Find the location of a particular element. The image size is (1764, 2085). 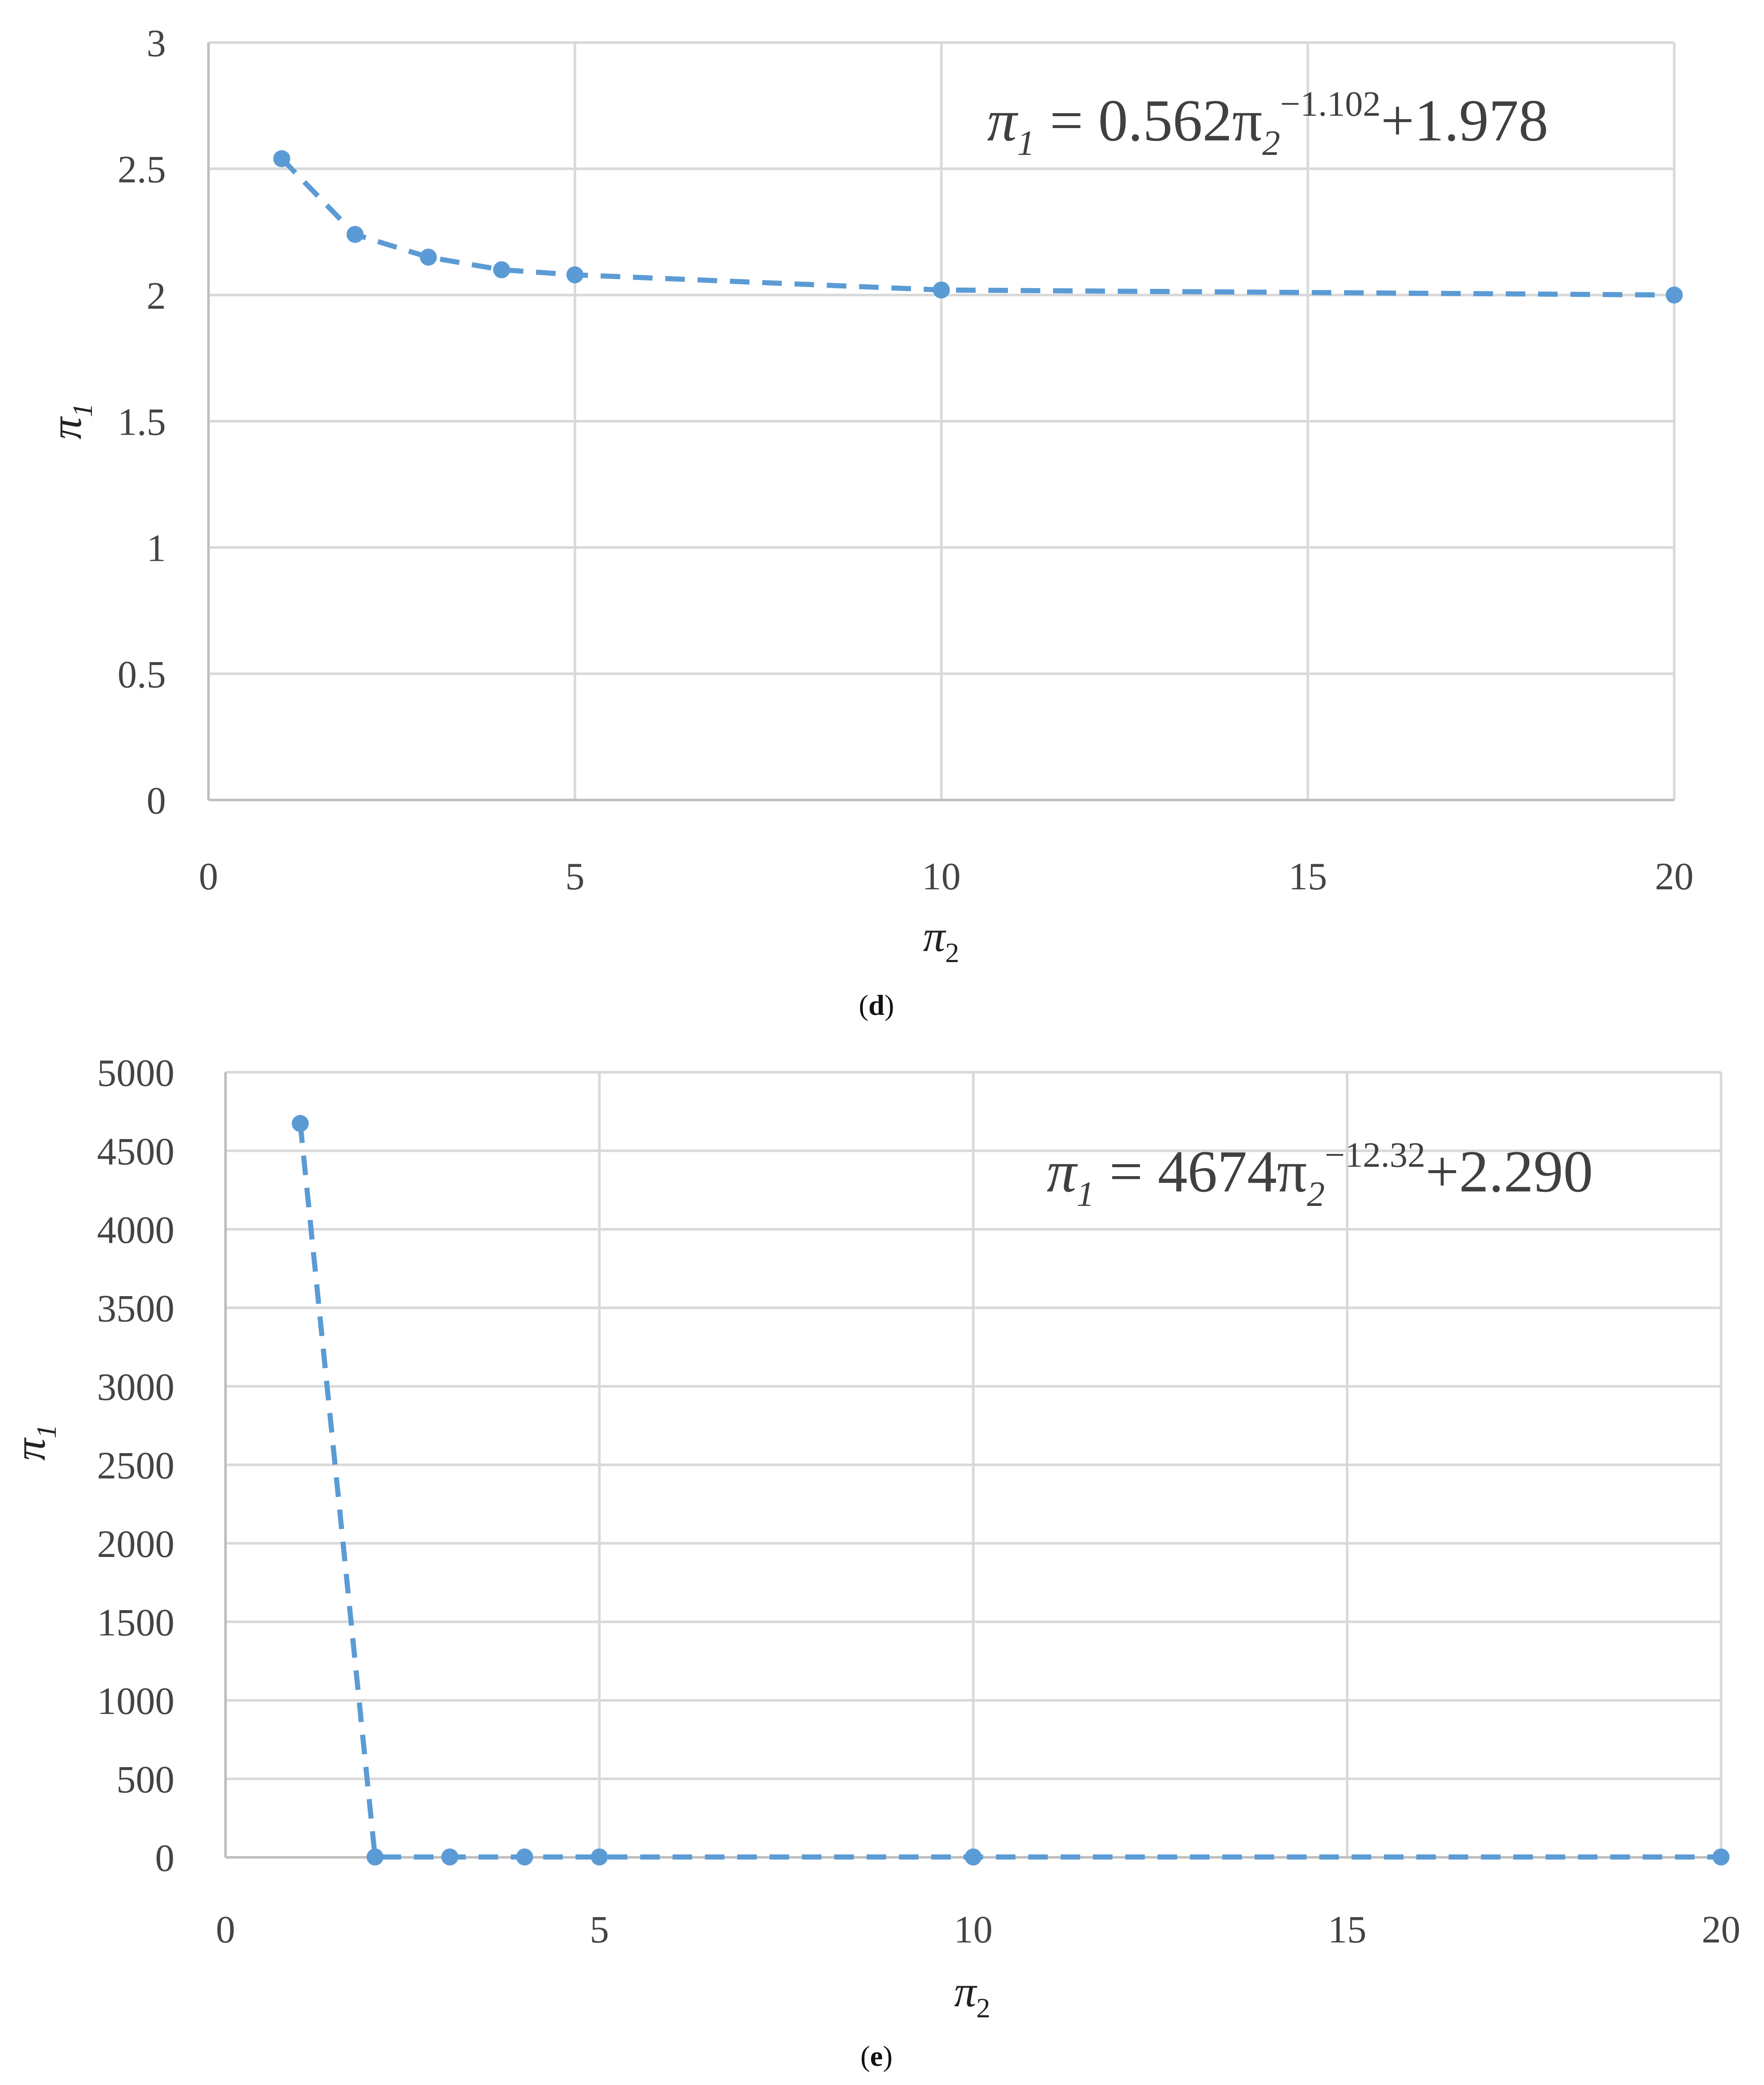

y-tick-label: 1000 is located at coordinates (135, 1700).